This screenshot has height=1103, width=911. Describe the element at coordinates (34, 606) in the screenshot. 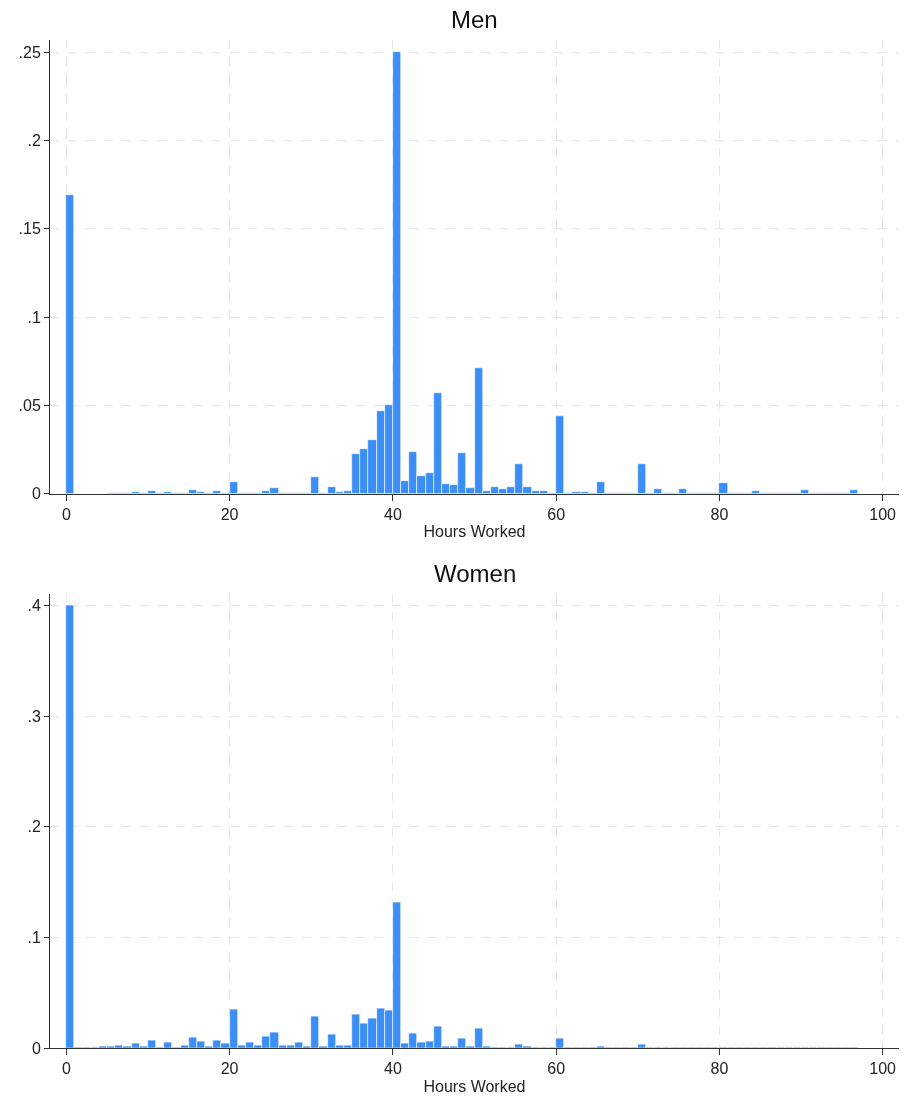

I see `y-tick-label: .4` at that location.